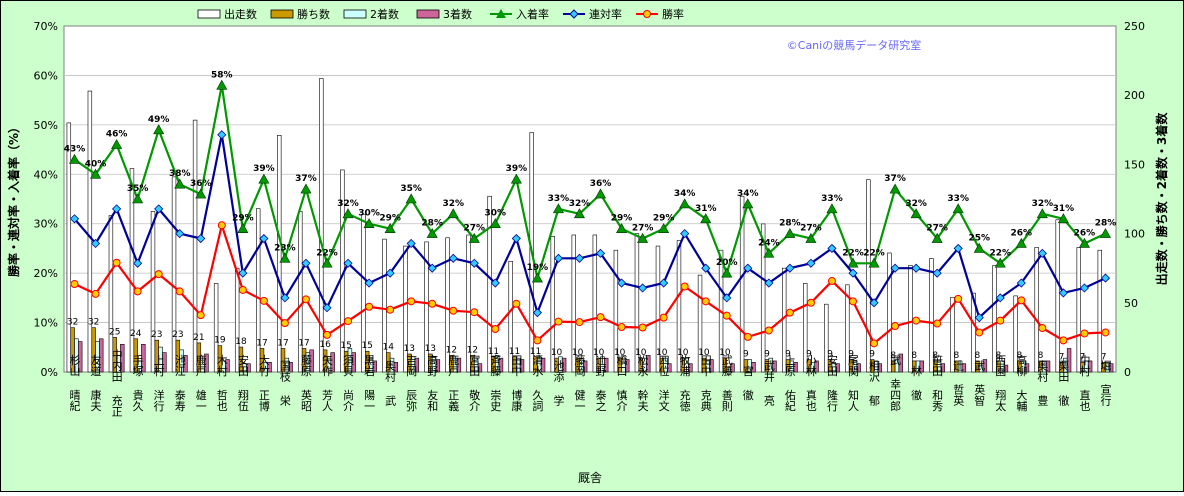 This screenshot has height=496, width=1184. Describe the element at coordinates (282, 343) in the screenshot. I see `wins-label: 17` at that location.